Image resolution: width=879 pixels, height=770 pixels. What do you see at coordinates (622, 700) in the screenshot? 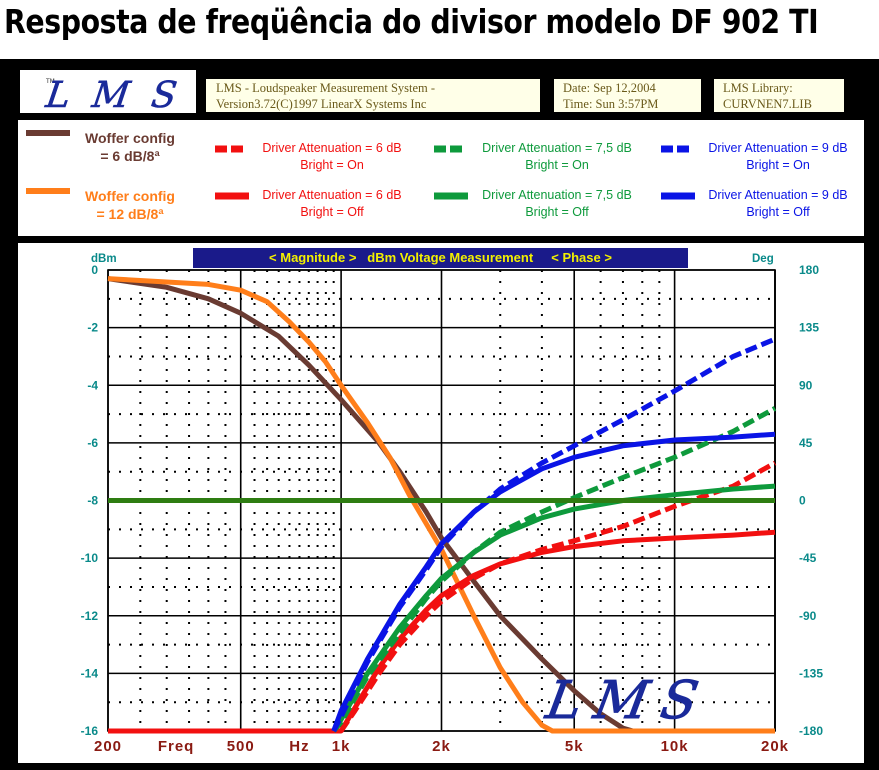
I see `lms-watermark-icon: LMS` at bounding box center [622, 700].